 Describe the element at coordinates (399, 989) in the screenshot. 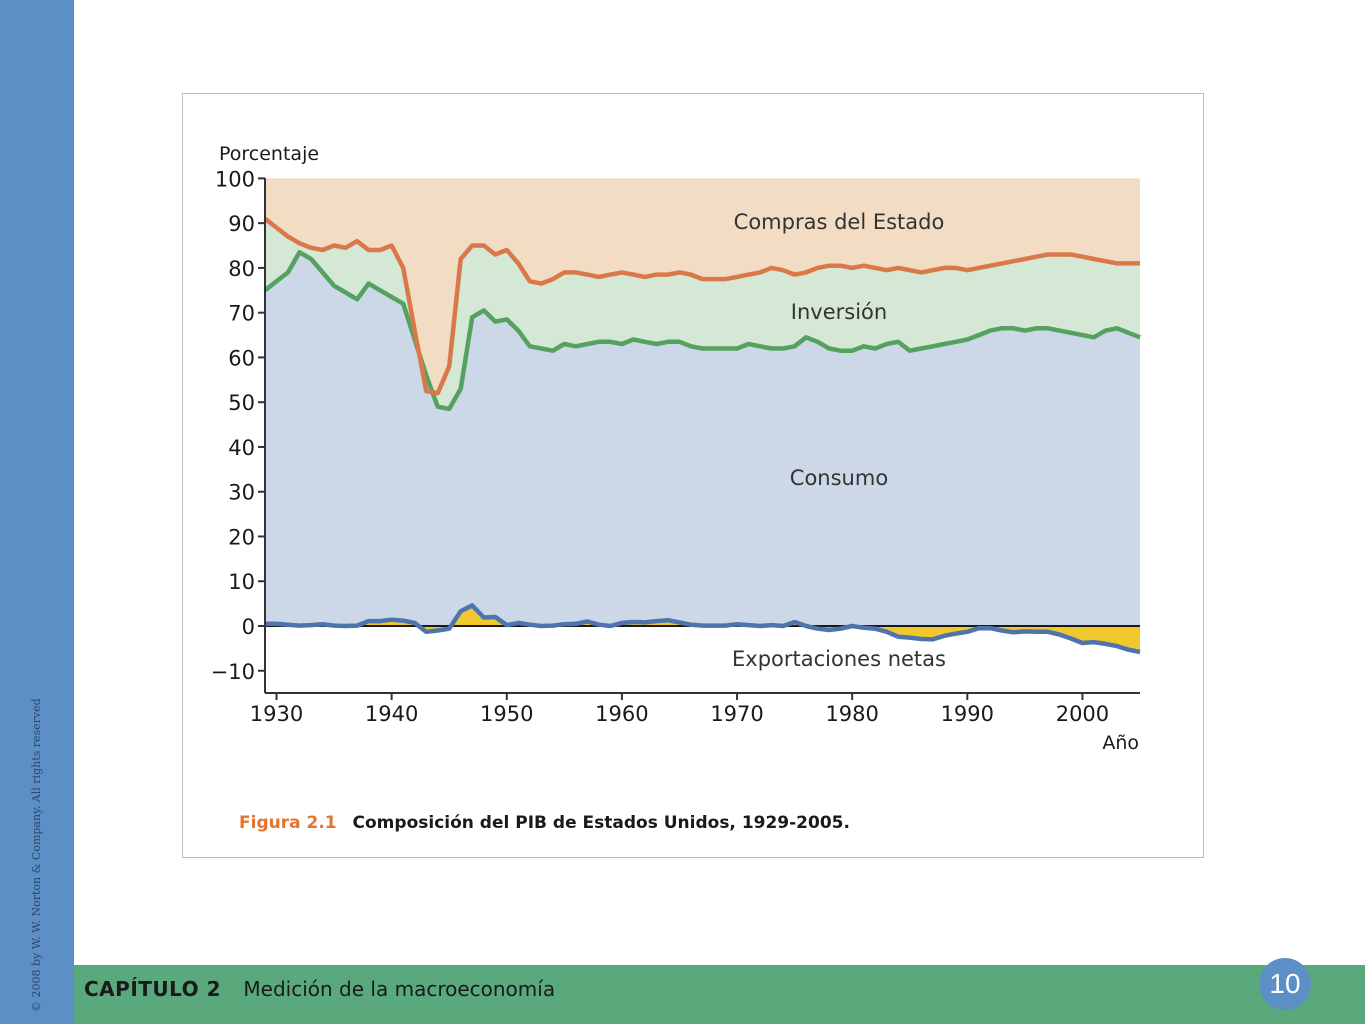

I see `chapter-title: Medición de la macroeconomía` at that location.